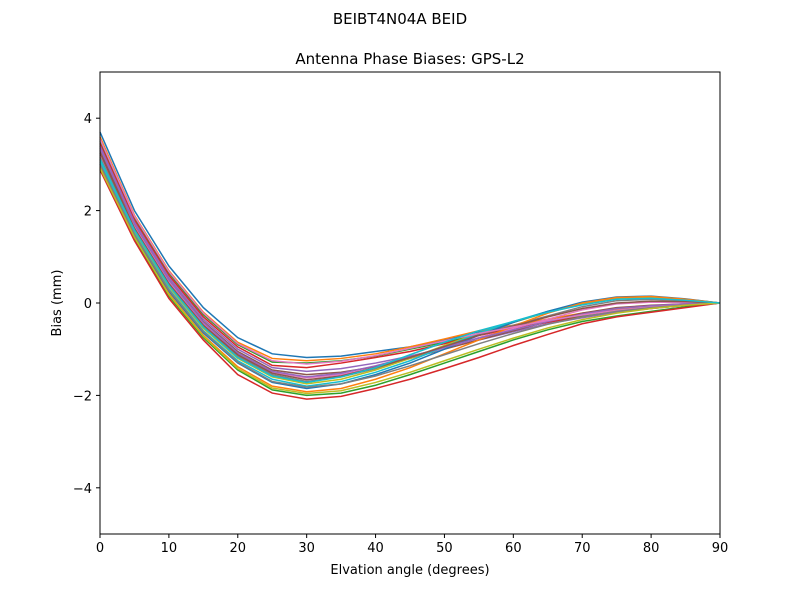 The height and width of the screenshot is (604, 800). What do you see at coordinates (444, 548) in the screenshot?
I see `x-tick-label: 50` at bounding box center [444, 548].